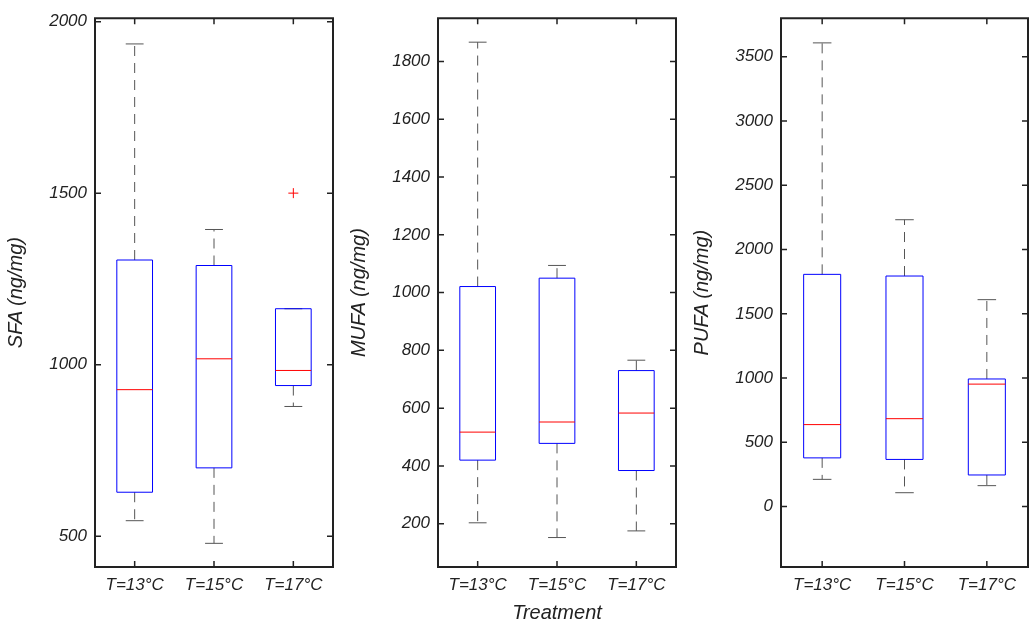 The height and width of the screenshot is (625, 1029). I want to click on y-tick-label: 1600, so click(411, 119).